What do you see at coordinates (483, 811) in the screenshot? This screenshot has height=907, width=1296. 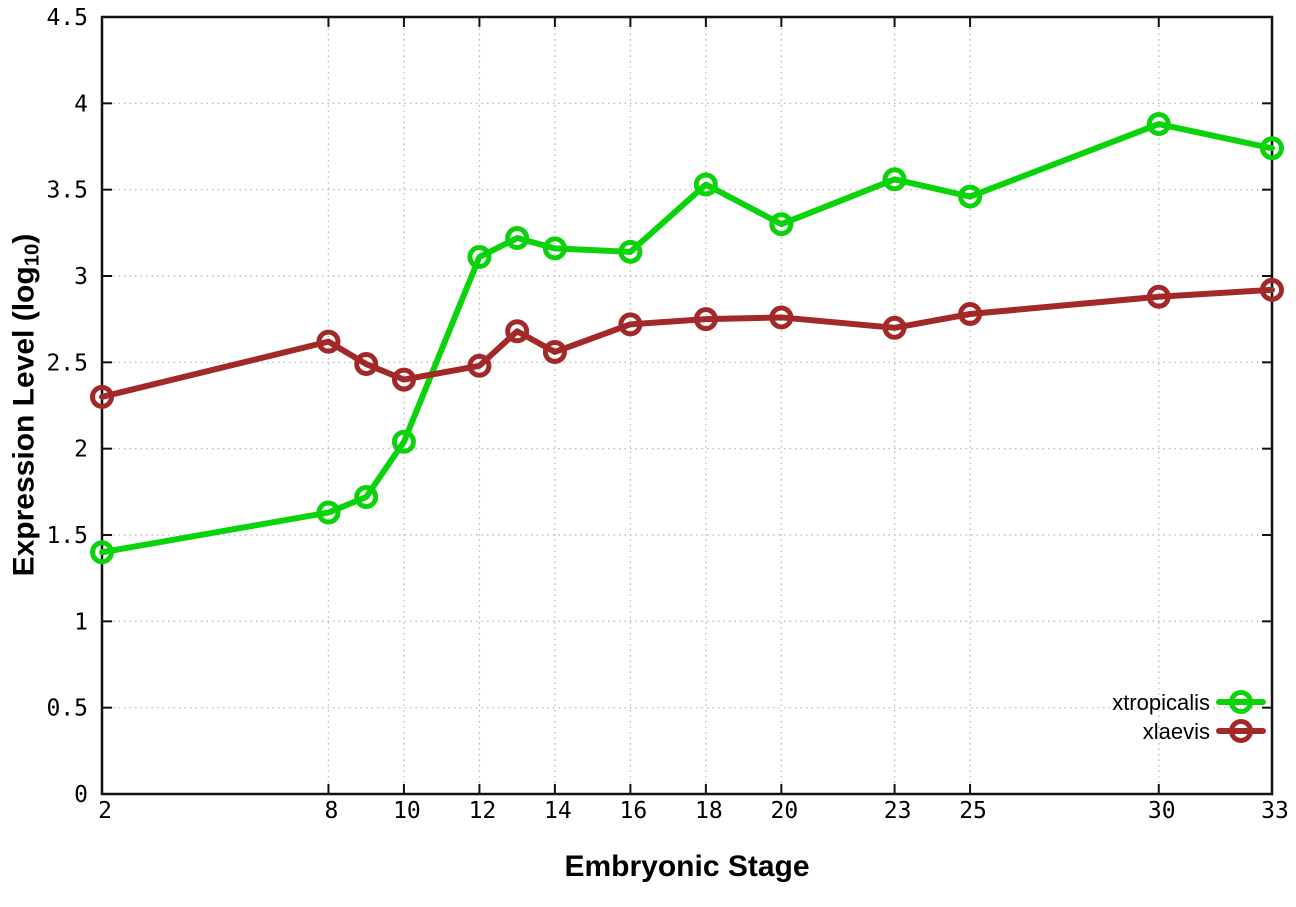 I see `x-tick-label: 12` at bounding box center [483, 811].